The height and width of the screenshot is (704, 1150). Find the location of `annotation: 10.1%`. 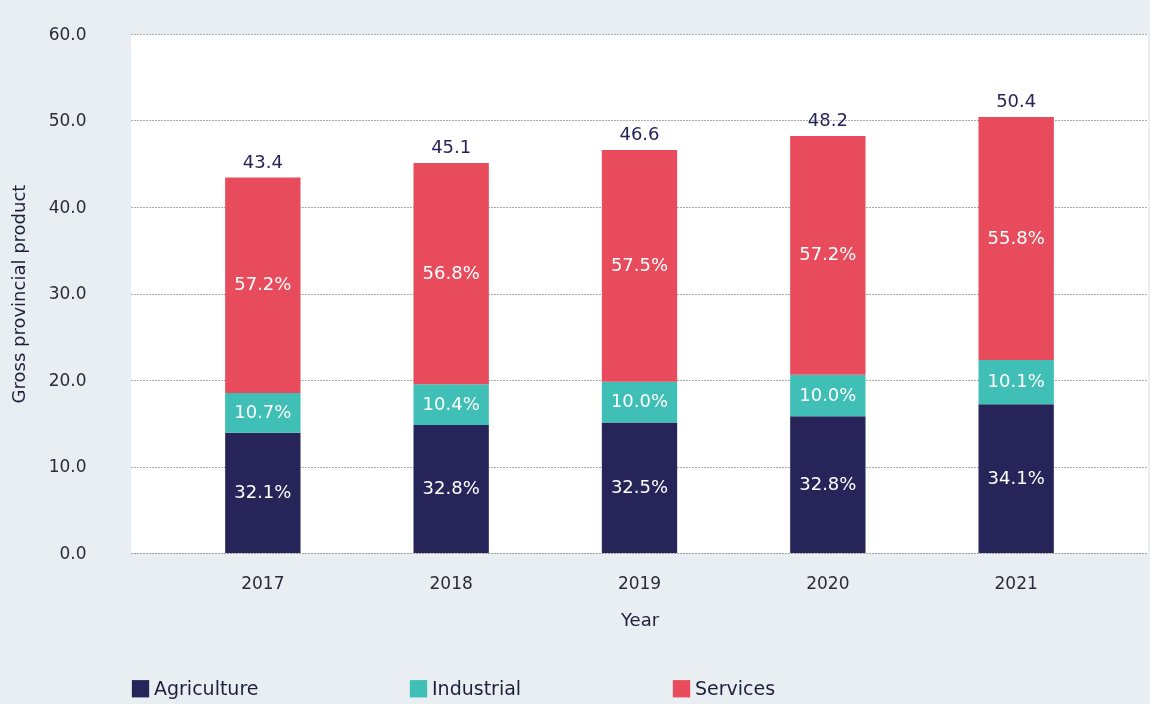

annotation: 10.1% is located at coordinates (1016, 381).